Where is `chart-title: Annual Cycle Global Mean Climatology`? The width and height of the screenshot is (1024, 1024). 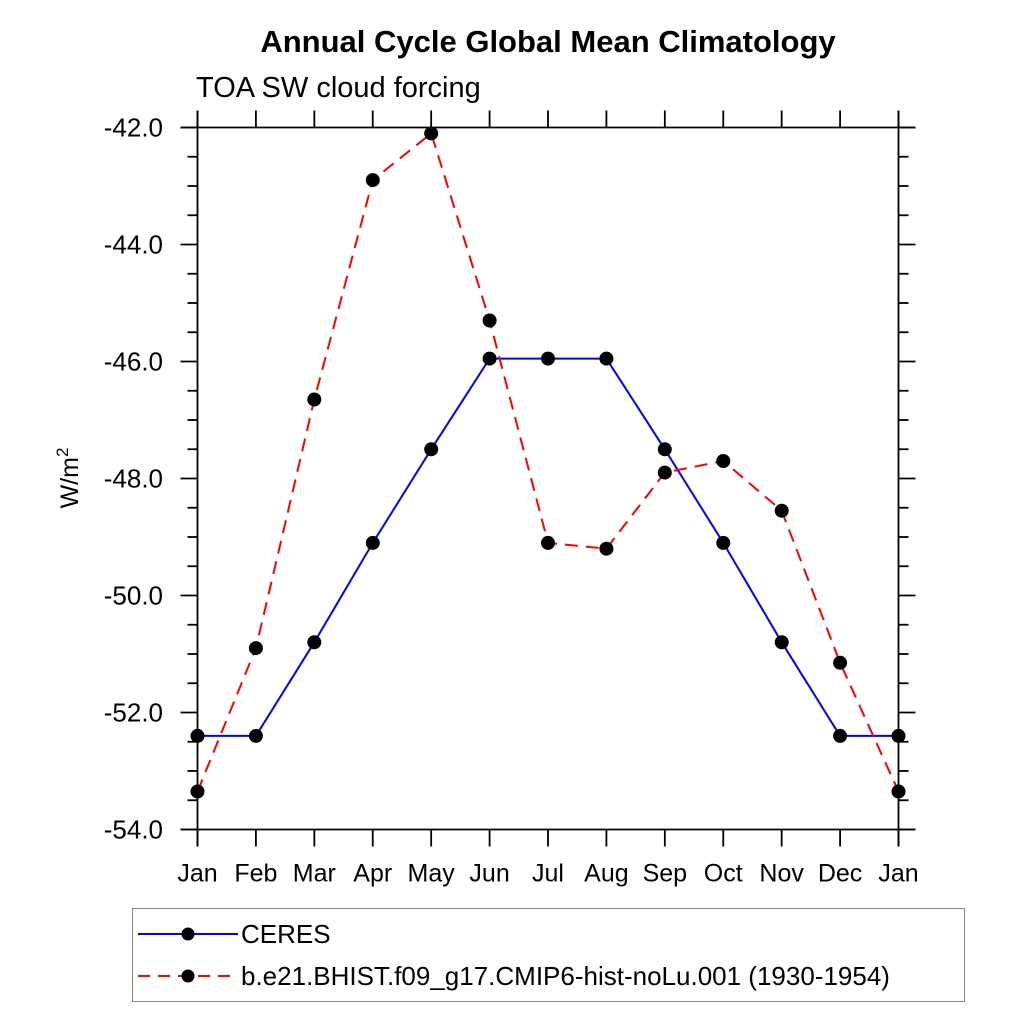
chart-title: Annual Cycle Global Mean Climatology is located at coordinates (548, 41).